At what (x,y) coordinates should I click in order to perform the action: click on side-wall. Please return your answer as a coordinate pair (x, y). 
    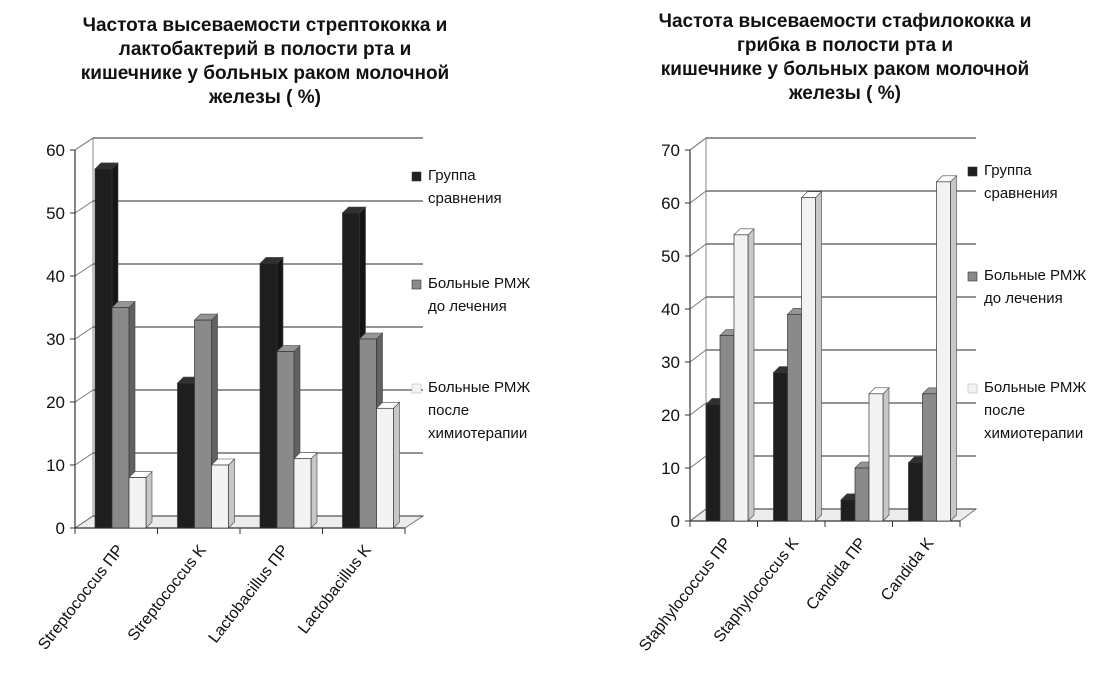
    Looking at the image, I should click on (698, 329).